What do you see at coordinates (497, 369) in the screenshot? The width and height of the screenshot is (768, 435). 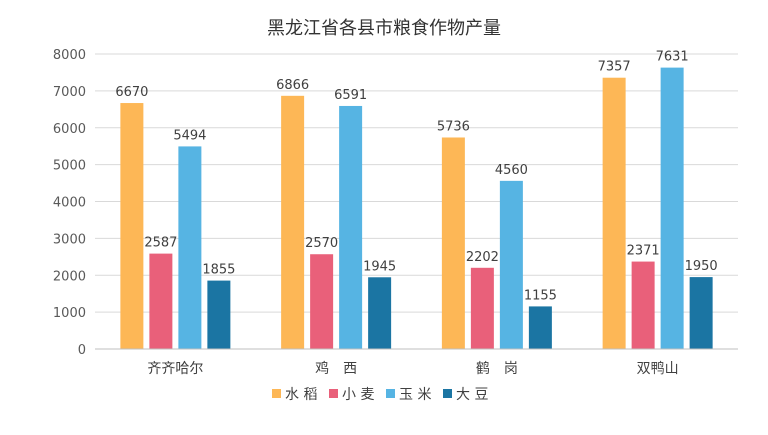 I see `x-tick-label: 鹤 岗` at bounding box center [497, 369].